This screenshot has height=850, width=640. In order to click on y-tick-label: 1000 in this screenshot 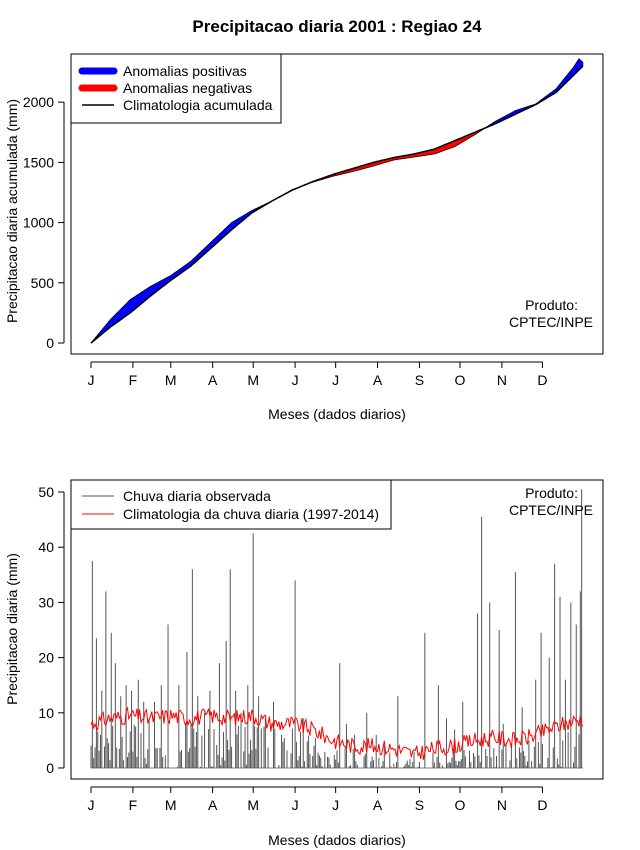, I will do `click(38, 223)`.